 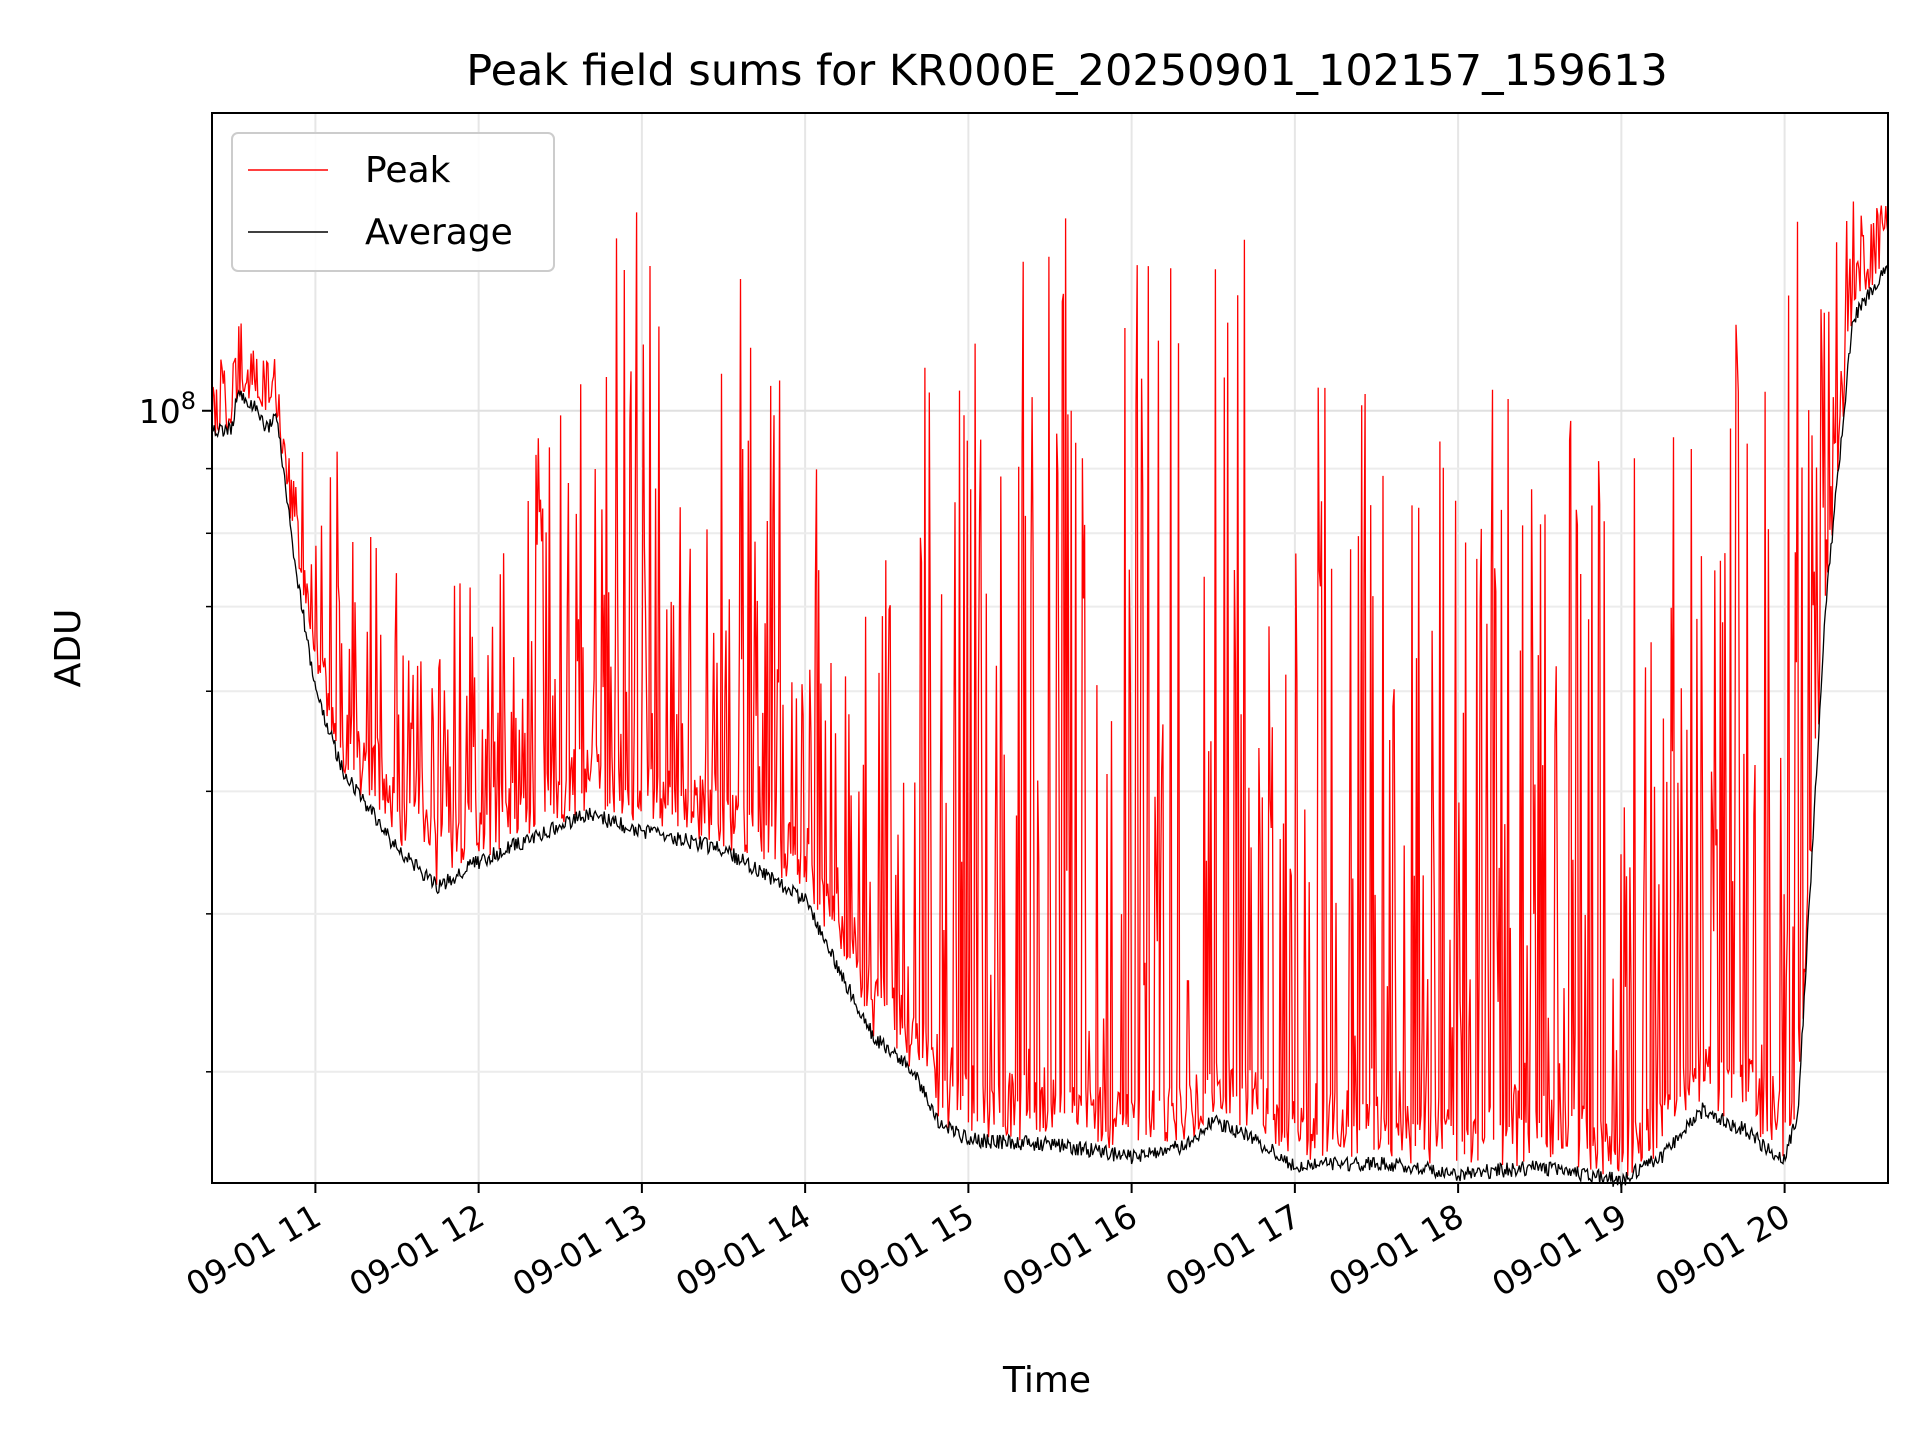 What do you see at coordinates (167, 409) in the screenshot?
I see `y-tick-label: 108` at bounding box center [167, 409].